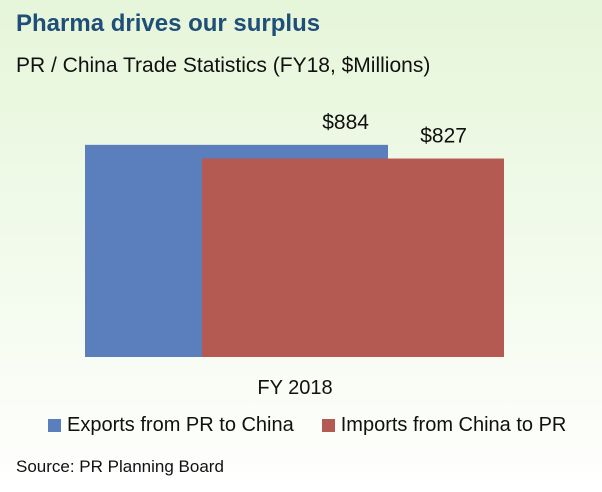  I want to click on category-label: FY 2018, so click(294, 388).